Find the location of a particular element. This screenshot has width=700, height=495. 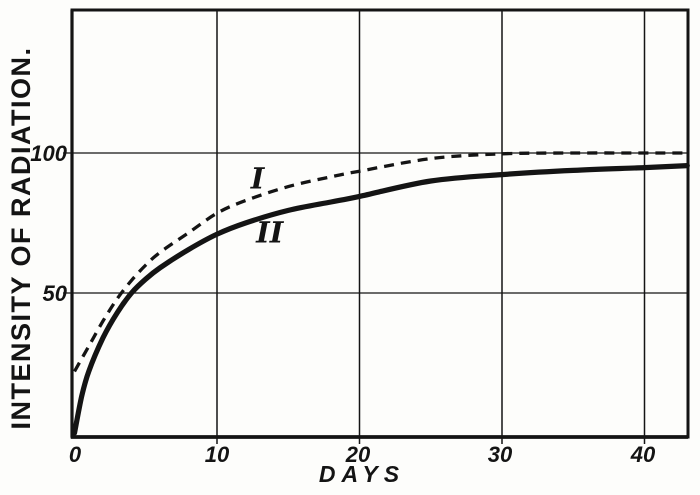

y-axis-title: INTENSITY OF RADIATION. is located at coordinates (21, 237).